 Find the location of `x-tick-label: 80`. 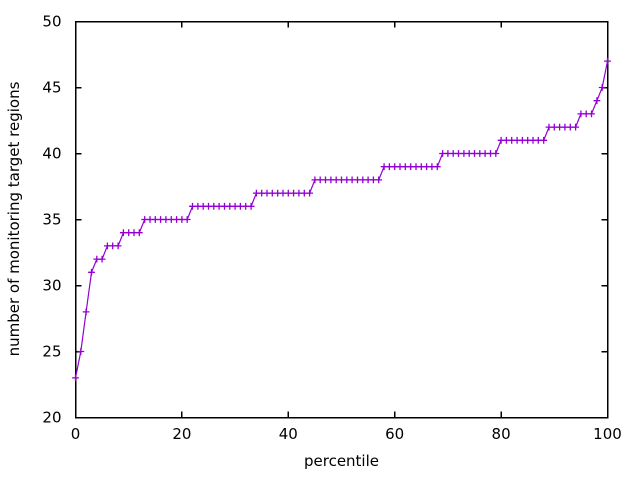

x-tick-label: 80 is located at coordinates (501, 434).